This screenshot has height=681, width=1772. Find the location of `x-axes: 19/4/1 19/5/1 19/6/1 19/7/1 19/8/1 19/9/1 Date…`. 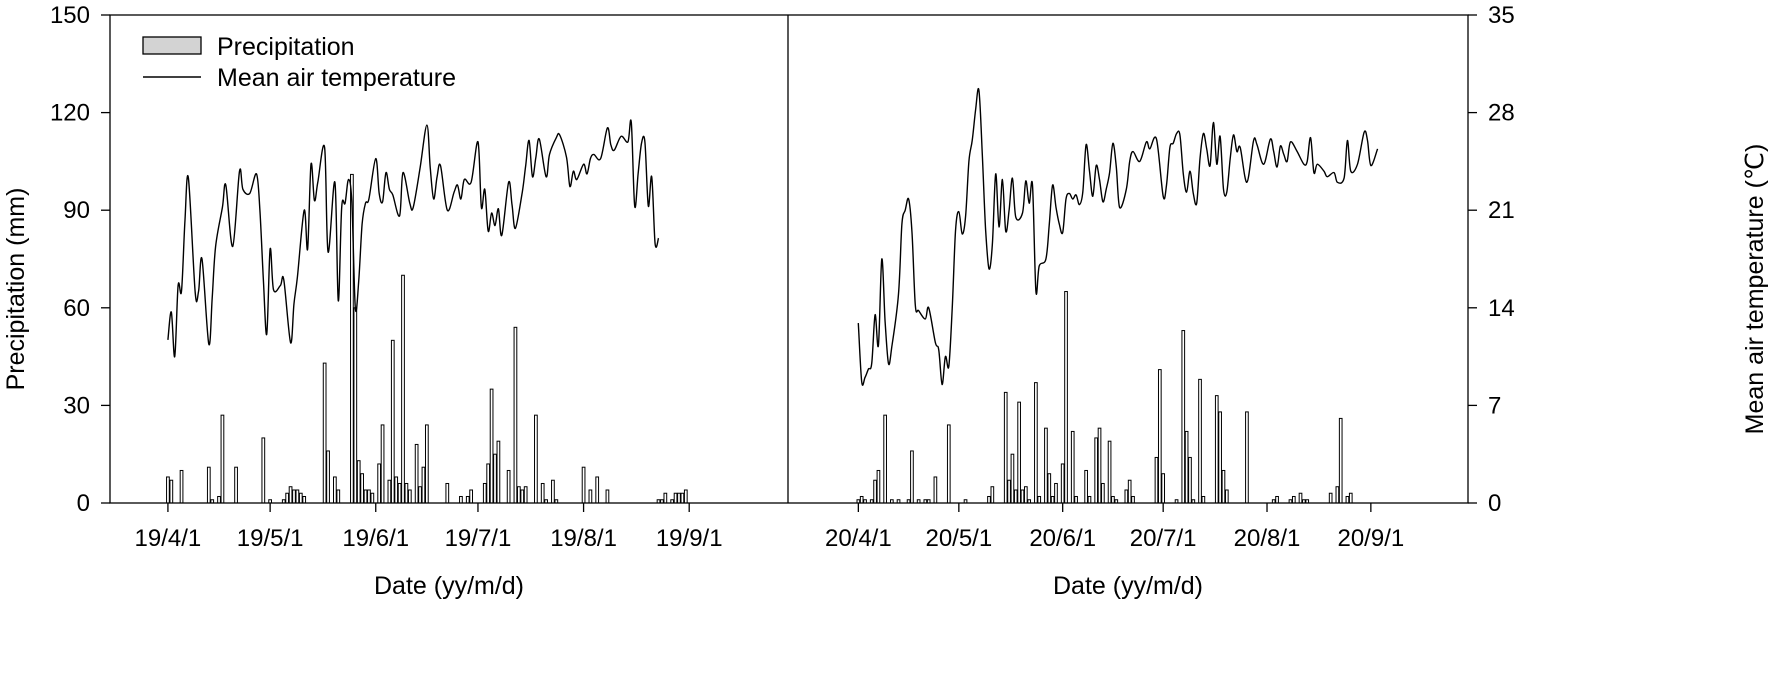

x-axes: 19/4/1 19/5/1 19/6/1 19/7/1 19/8/1 19/9/1 Date… is located at coordinates (769, 551).